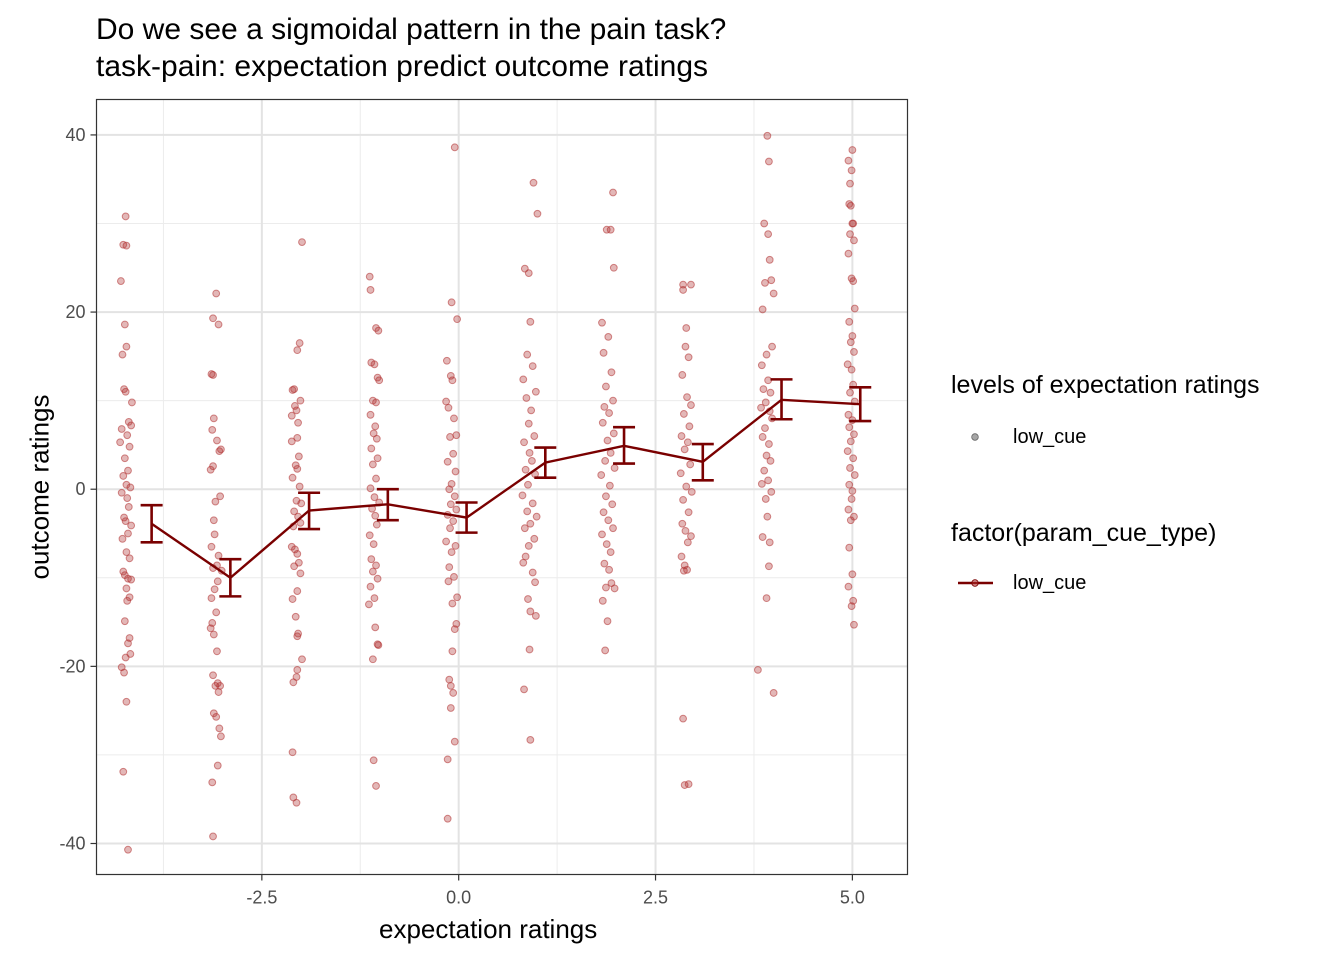 This screenshot has width=1344, height=960. What do you see at coordinates (39, 487) in the screenshot?
I see `y-axis-title: outcome ratings` at bounding box center [39, 487].